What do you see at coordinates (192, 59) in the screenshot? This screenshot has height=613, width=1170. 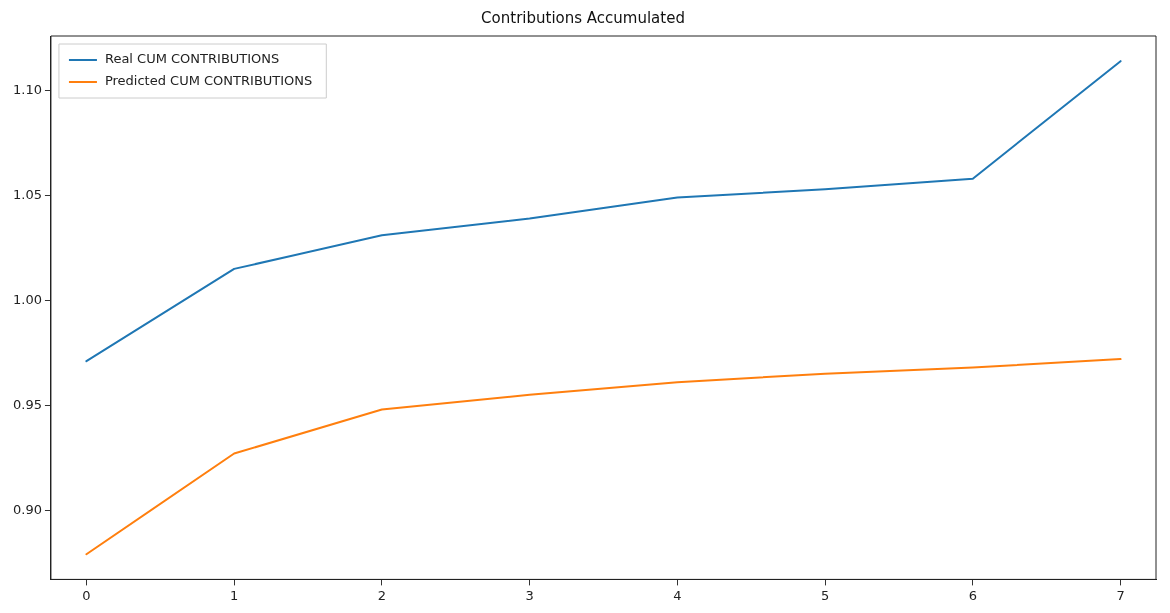 I see `legend-label: Real CUM CONTRIBUTIONS` at bounding box center [192, 59].